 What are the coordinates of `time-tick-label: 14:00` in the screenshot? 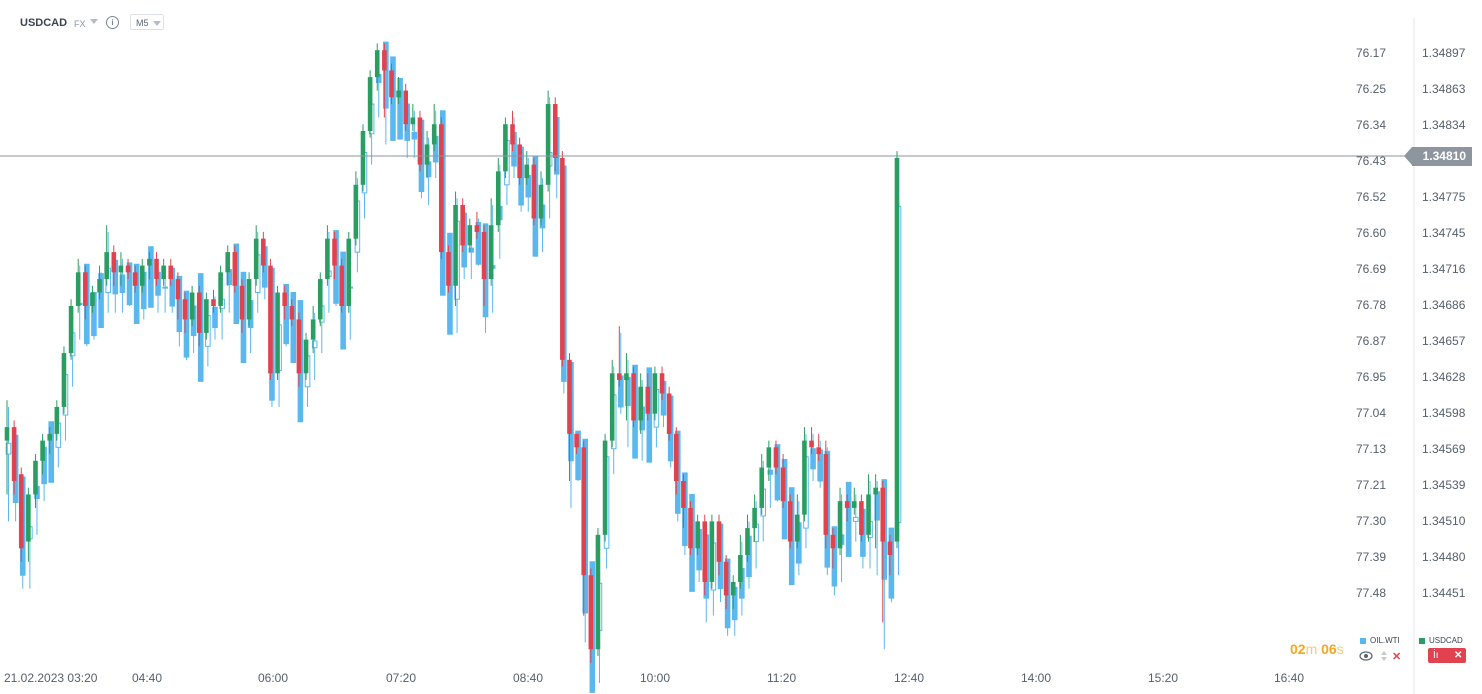 It's located at (1036, 678).